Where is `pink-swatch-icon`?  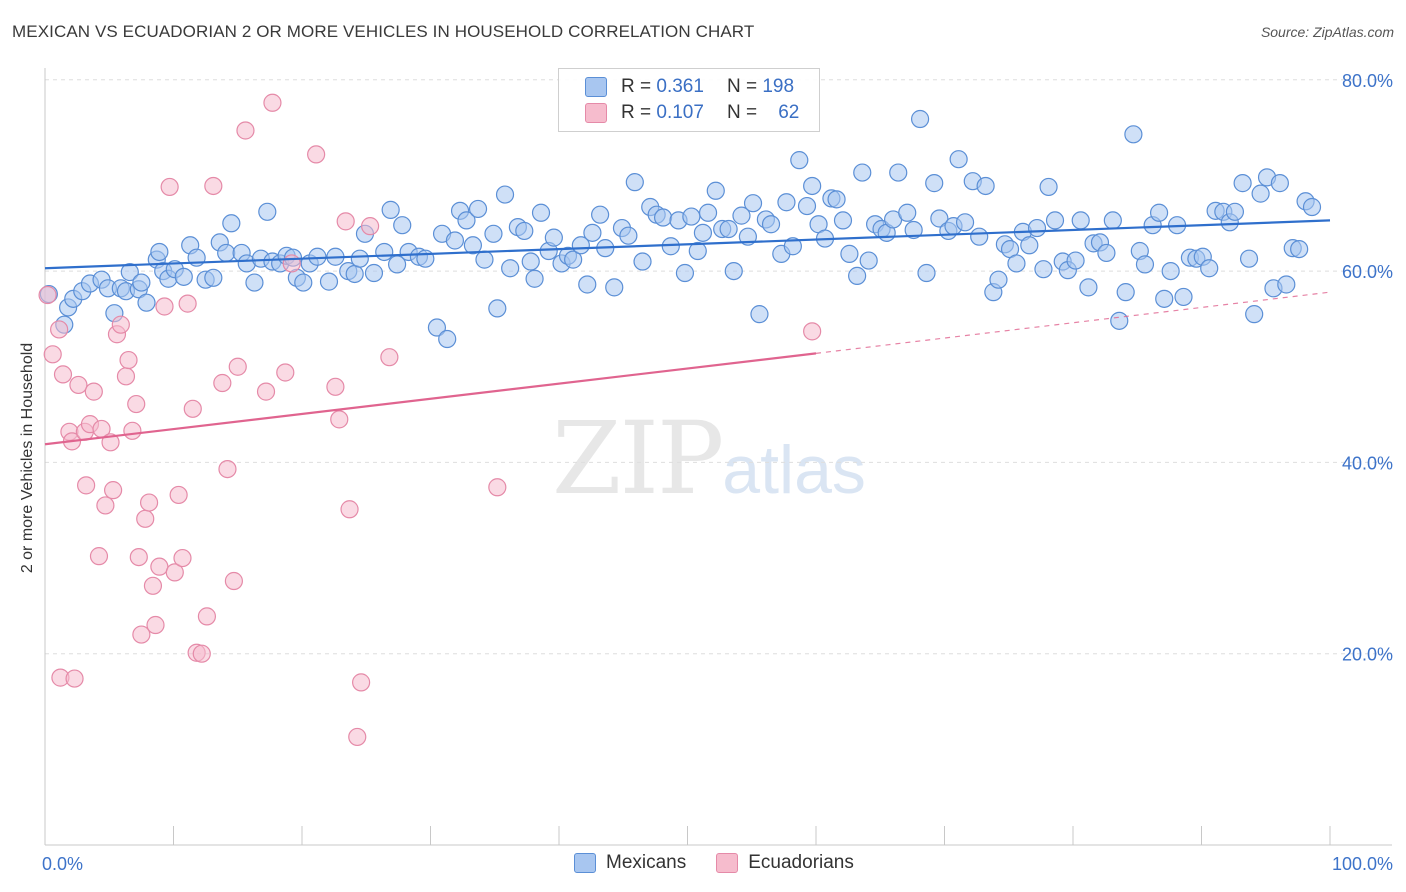
pink-swatch-icon is located at coordinates (727, 863).